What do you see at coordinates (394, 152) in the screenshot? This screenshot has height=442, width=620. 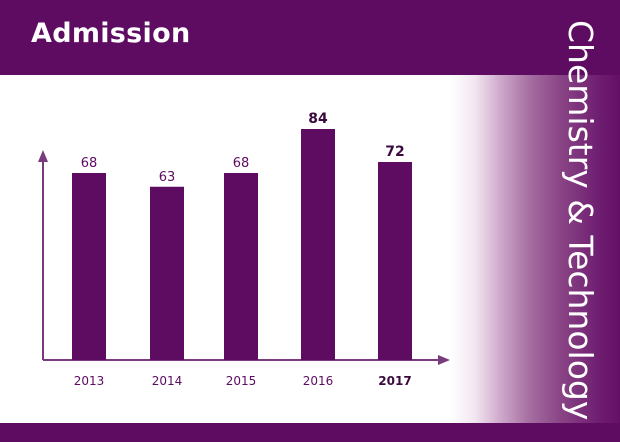 I see `value-label-2017: 72` at bounding box center [394, 152].